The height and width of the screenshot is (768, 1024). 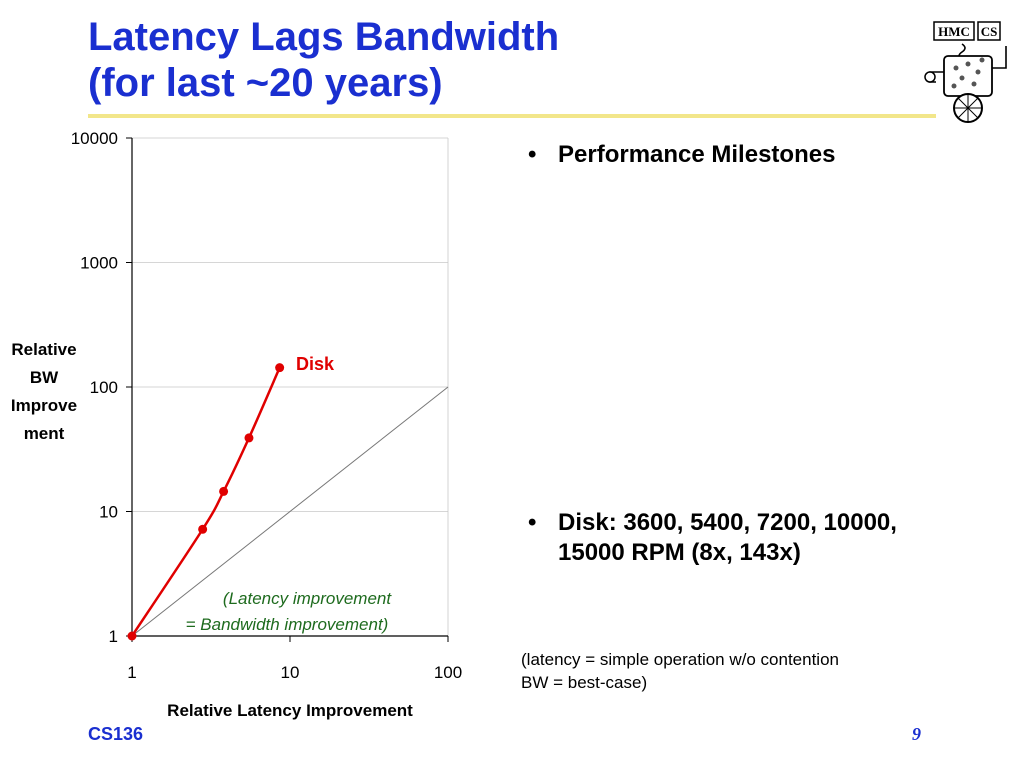 What do you see at coordinates (44, 377) in the screenshot?
I see `y-axis-label-line: BW` at bounding box center [44, 377].